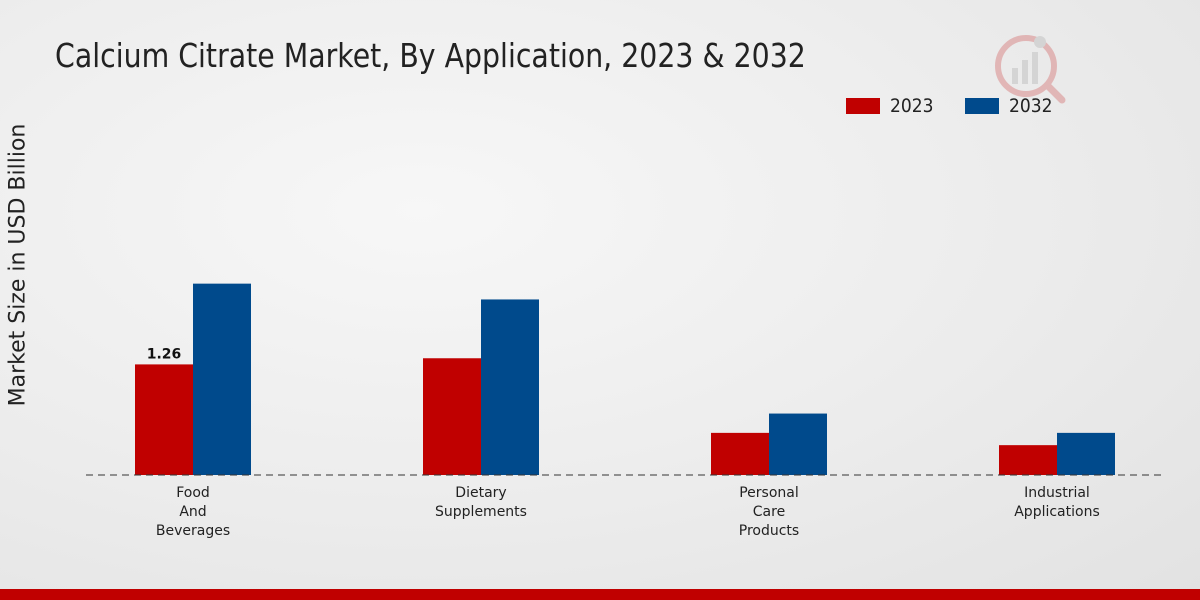 Image resolution: width=1200 pixels, height=600 pixels. I want to click on legend-label-2032: 2032, so click(1031, 106).